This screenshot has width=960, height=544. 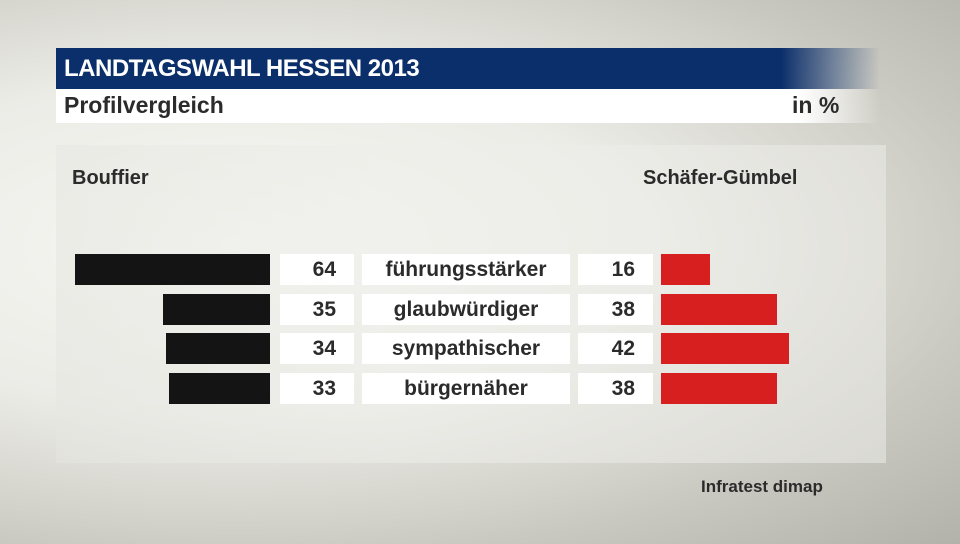 I want to click on category-label: glaubwürdiger, so click(x=466, y=309).